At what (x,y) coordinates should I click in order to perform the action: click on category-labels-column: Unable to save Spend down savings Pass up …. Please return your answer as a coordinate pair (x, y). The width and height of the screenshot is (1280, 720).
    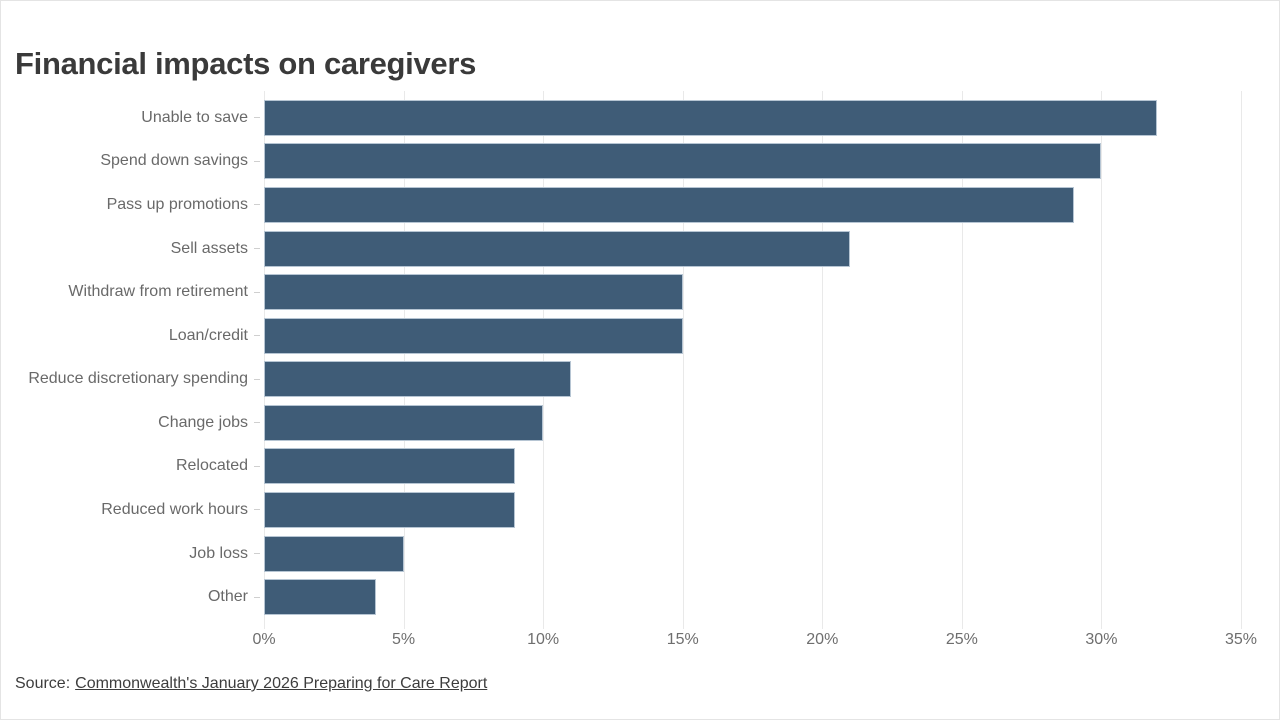
    Looking at the image, I should click on (130, 357).